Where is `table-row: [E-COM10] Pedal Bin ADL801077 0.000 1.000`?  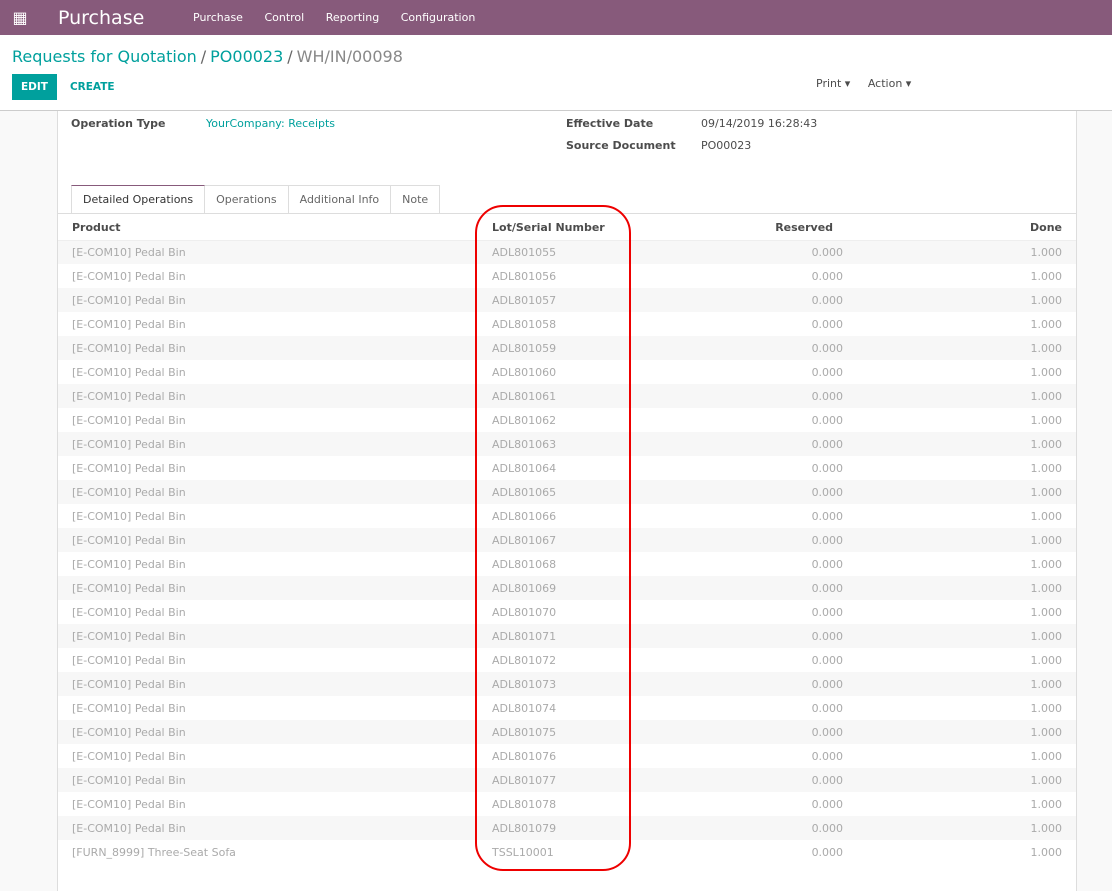 table-row: [E-COM10] Pedal Bin ADL801077 0.000 1.000 is located at coordinates (567, 780).